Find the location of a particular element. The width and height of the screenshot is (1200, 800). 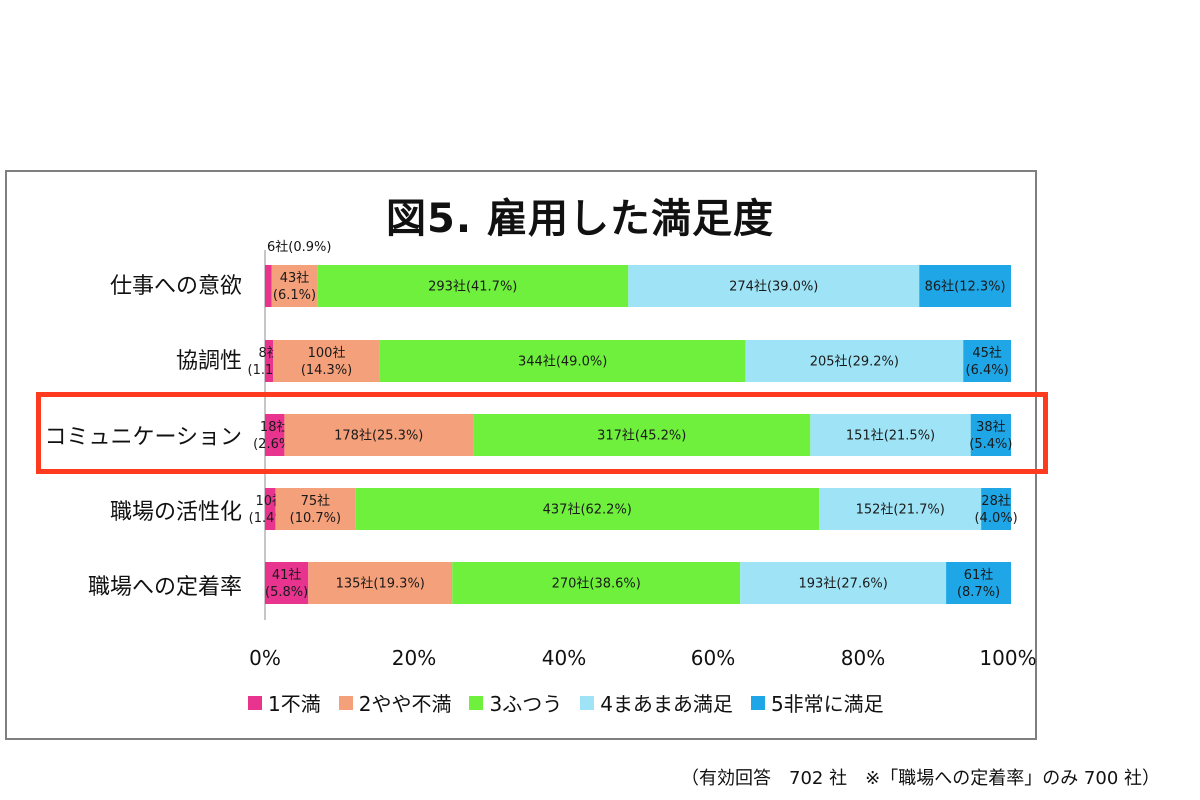

x-tick-label: 20% is located at coordinates (414, 658).